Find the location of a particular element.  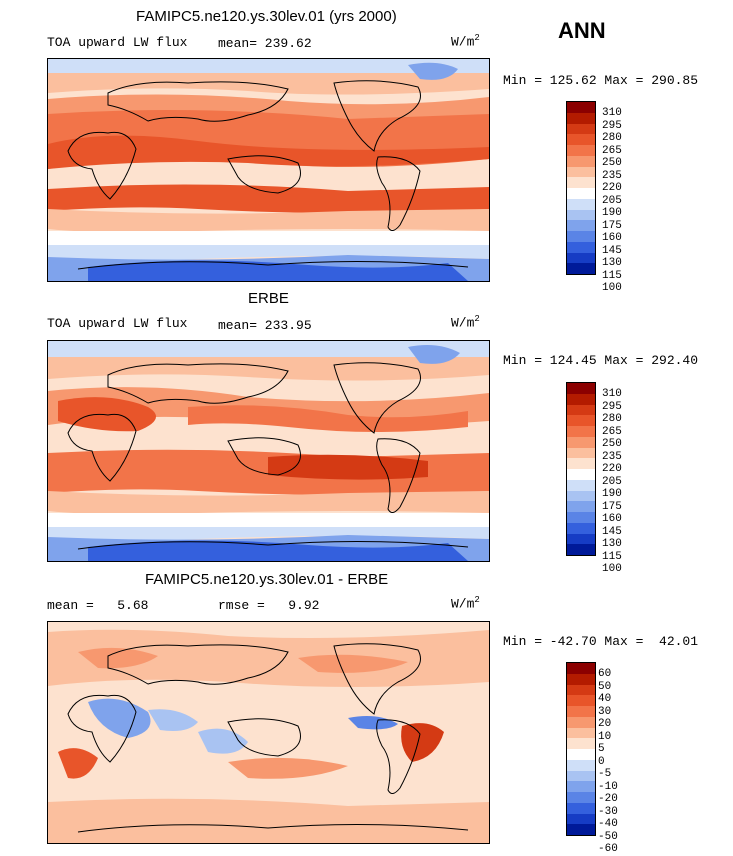

panel3-colorbar is located at coordinates (581, 749).